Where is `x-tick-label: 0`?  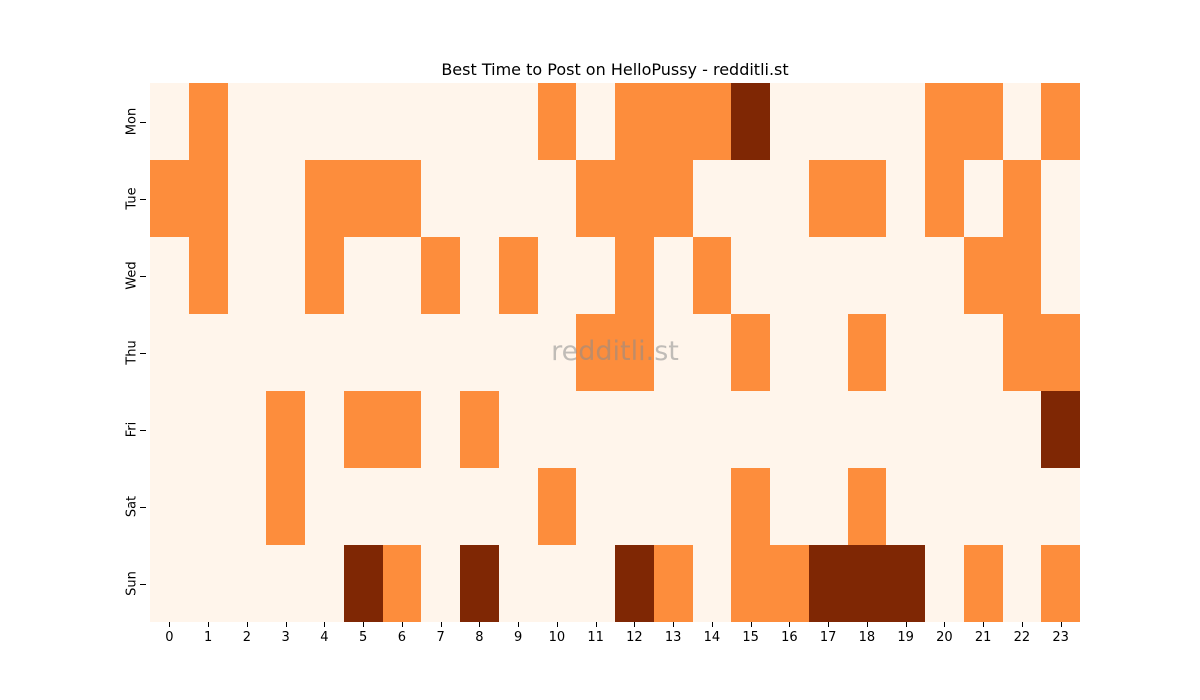
x-tick-label: 0 is located at coordinates (169, 637).